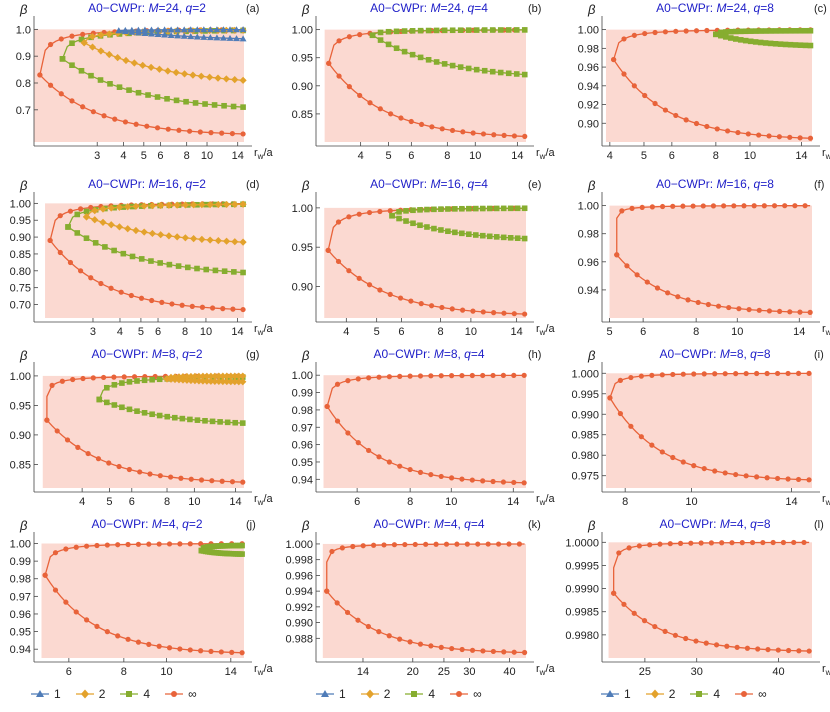  What do you see at coordinates (141, 332) in the screenshot?
I see `x-tick-label: 5` at bounding box center [141, 332].